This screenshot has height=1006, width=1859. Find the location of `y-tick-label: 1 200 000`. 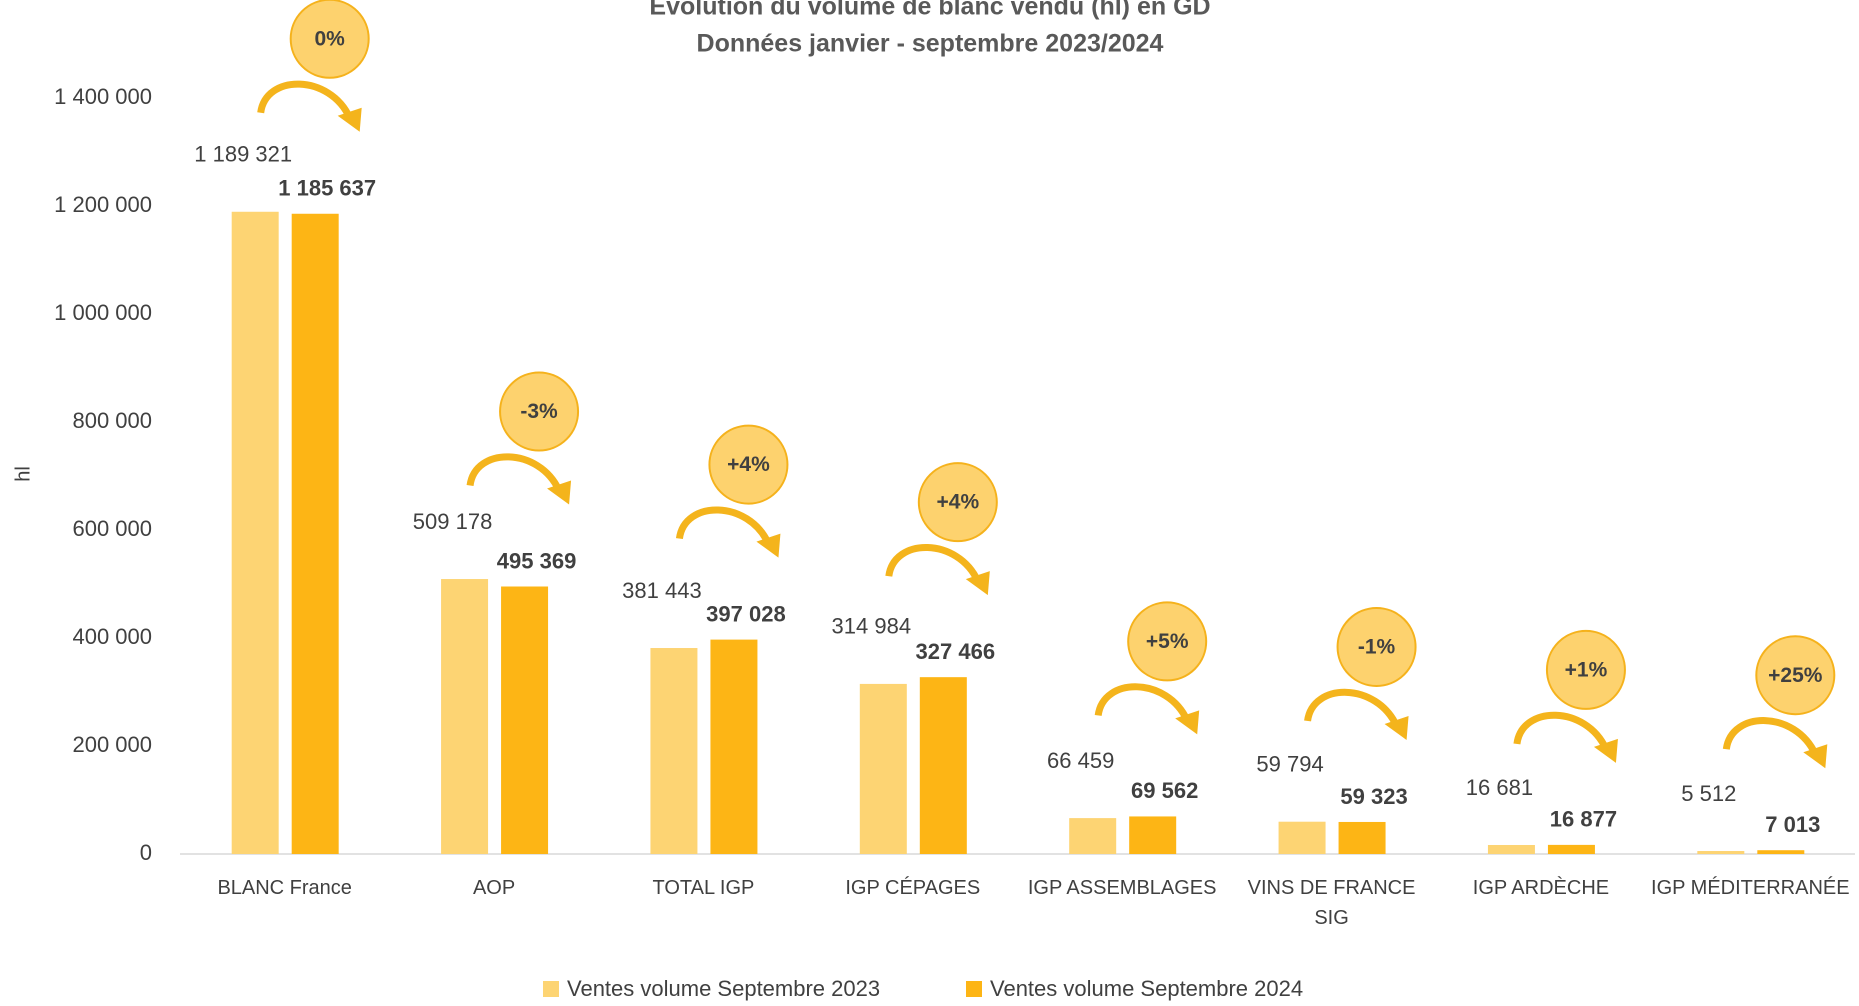

y-tick-label: 1 200 000 is located at coordinates (103, 204).